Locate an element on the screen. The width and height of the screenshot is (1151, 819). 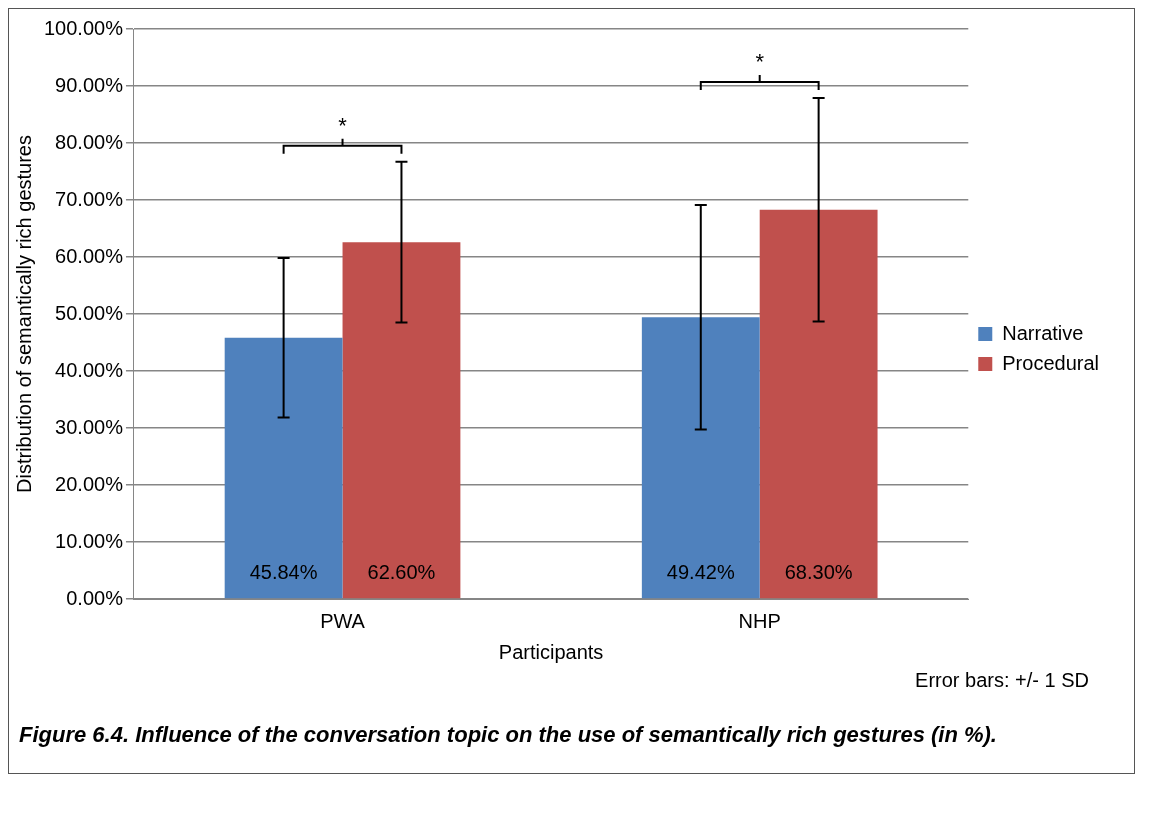
y-tick-label: 30.00% is located at coordinates (89, 426).